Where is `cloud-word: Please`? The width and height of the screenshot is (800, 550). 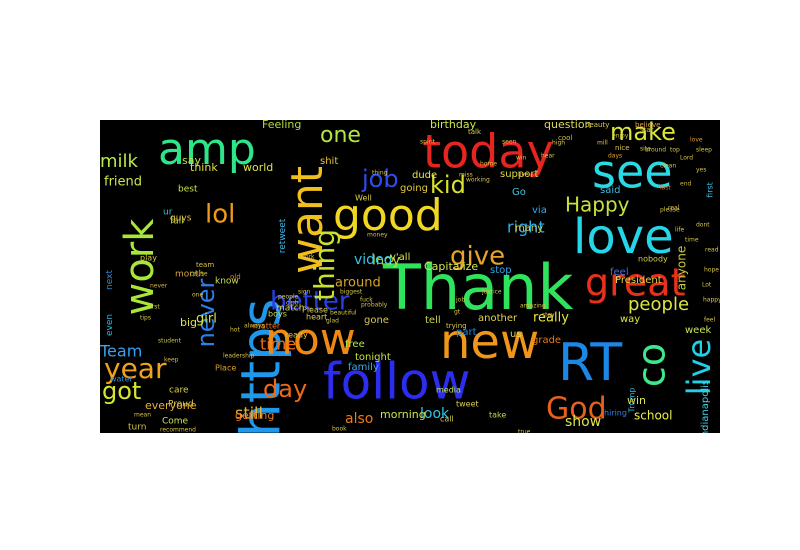 cloud-word: Please is located at coordinates (315, 310).